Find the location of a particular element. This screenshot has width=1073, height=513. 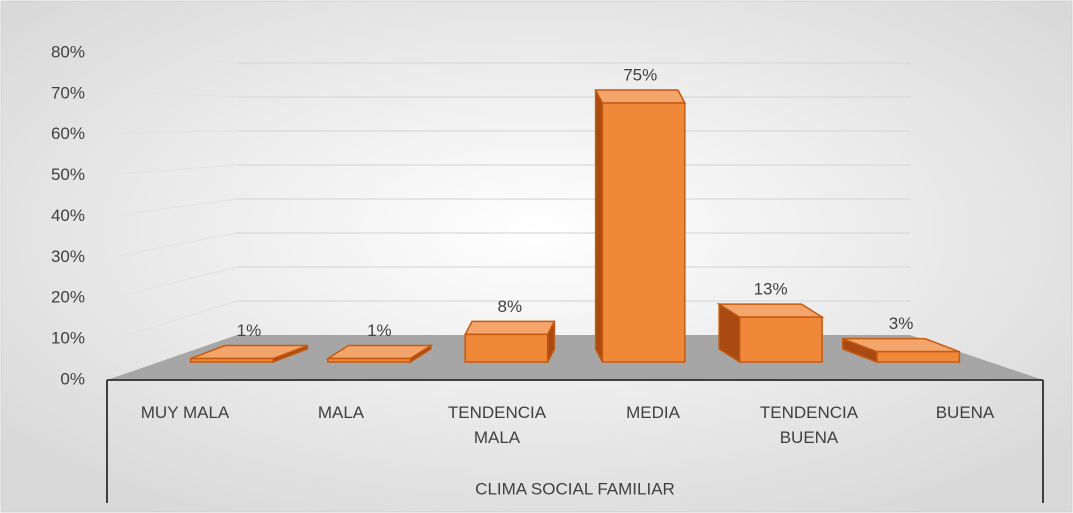

value-label: 3% is located at coordinates (901, 323).